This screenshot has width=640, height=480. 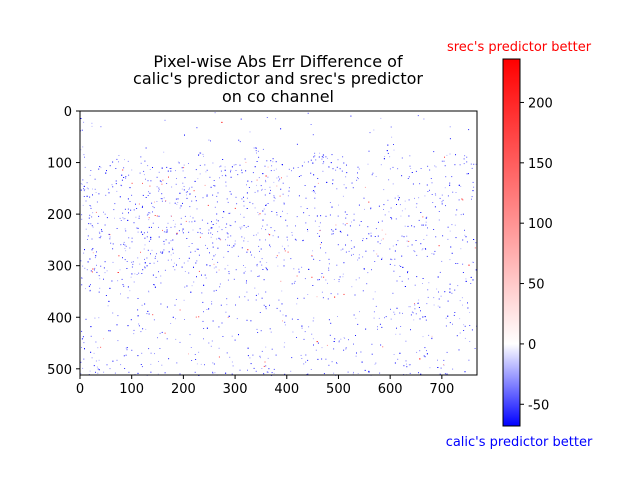 I want to click on colorbar-tick-label: 200, so click(x=540, y=103).